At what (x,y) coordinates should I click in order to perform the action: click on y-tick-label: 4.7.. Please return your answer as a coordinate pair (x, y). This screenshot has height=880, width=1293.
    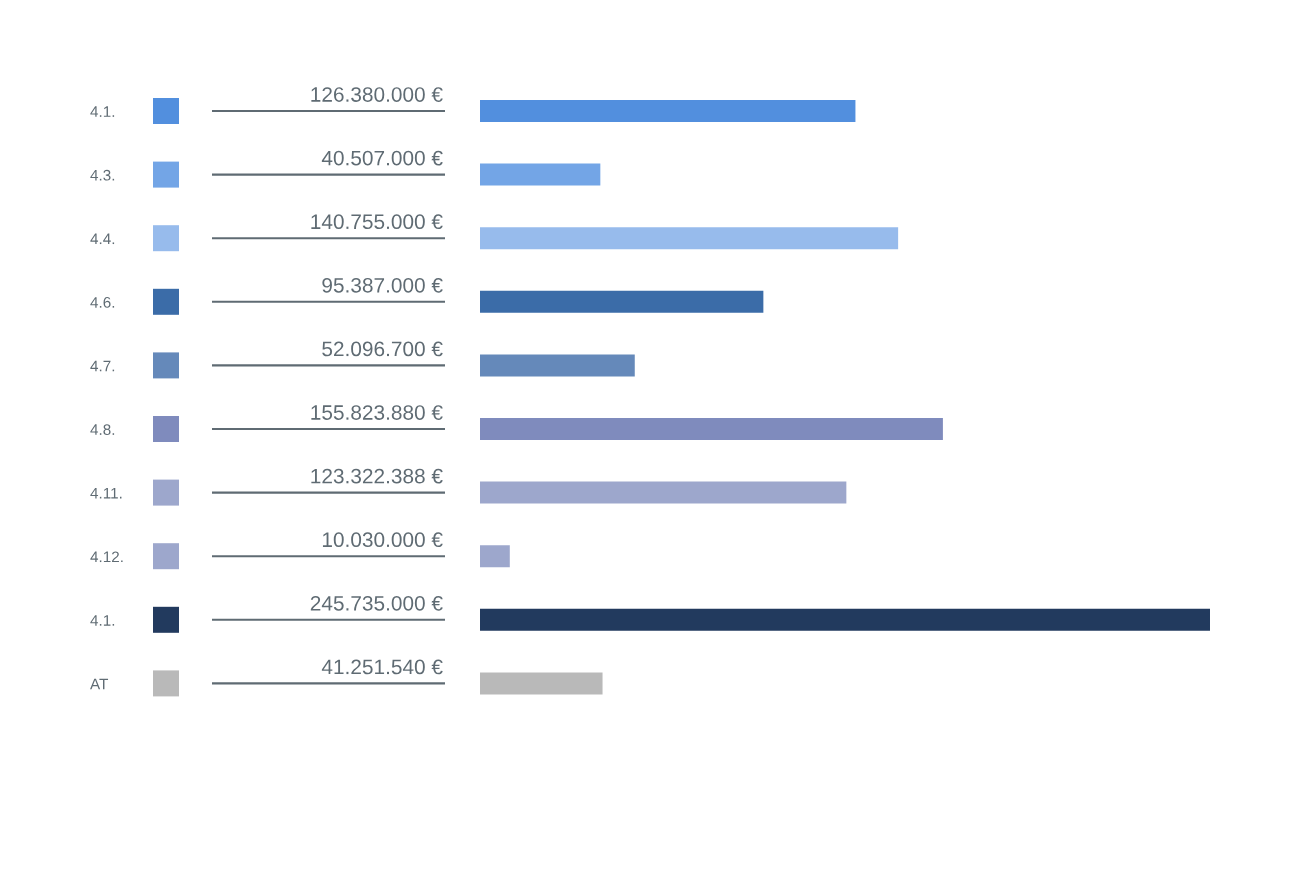
    Looking at the image, I should click on (102, 366).